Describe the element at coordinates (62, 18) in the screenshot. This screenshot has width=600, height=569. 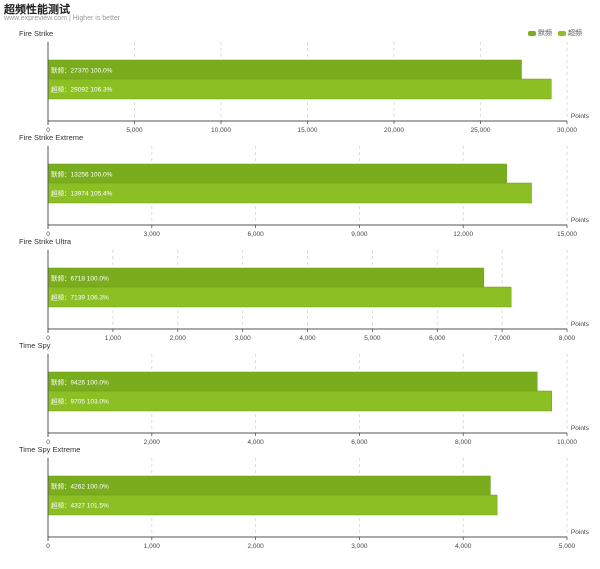
I see `page-subtitle: www.expreview.com | Higher is better` at that location.